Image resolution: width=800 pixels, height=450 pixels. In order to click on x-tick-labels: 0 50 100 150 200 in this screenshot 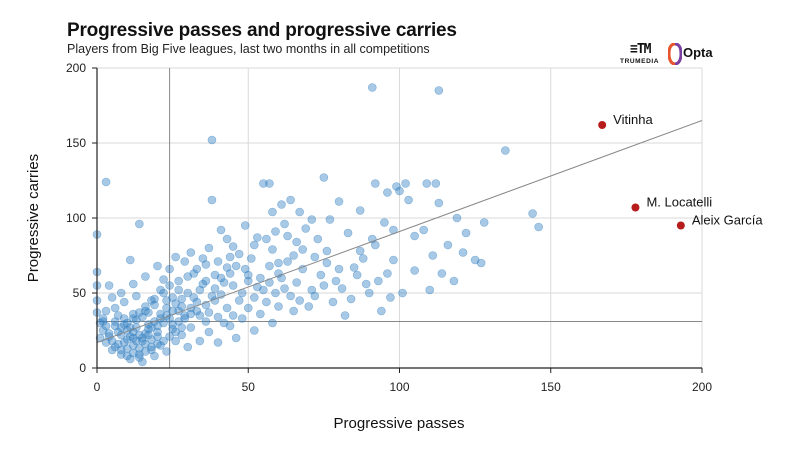, I will do `click(403, 381)`.